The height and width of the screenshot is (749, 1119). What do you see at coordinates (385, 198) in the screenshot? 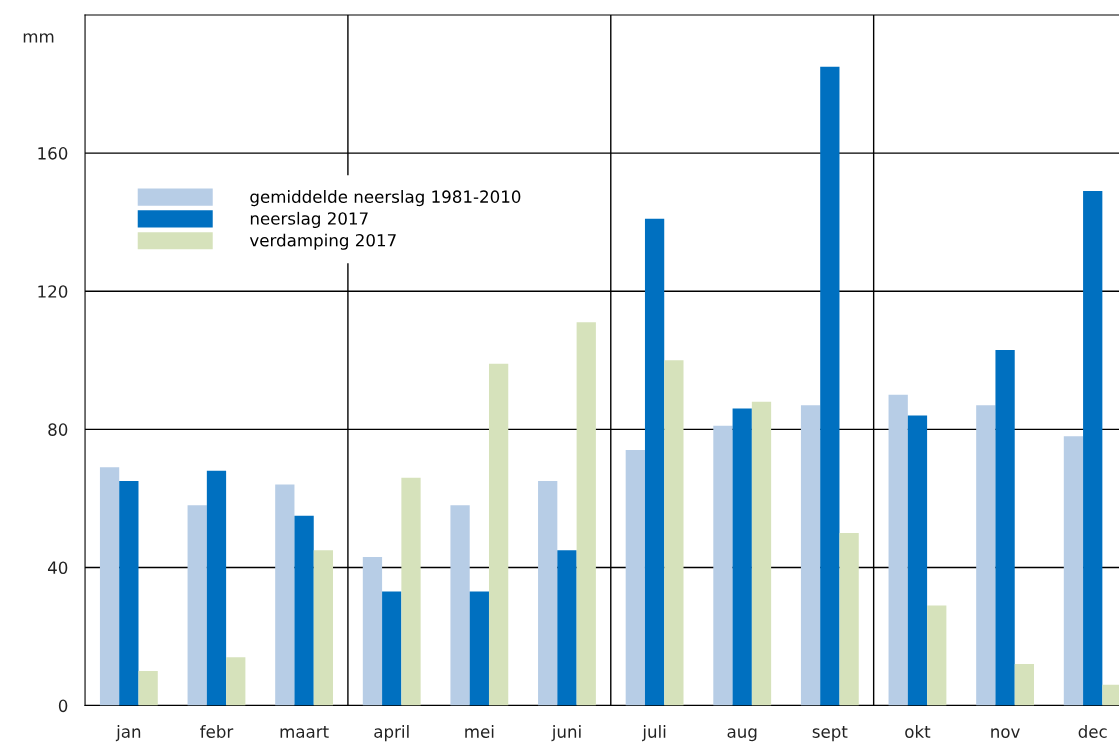
I see `legend-label: gemiddelde neerslag 1981-2010` at bounding box center [385, 198].